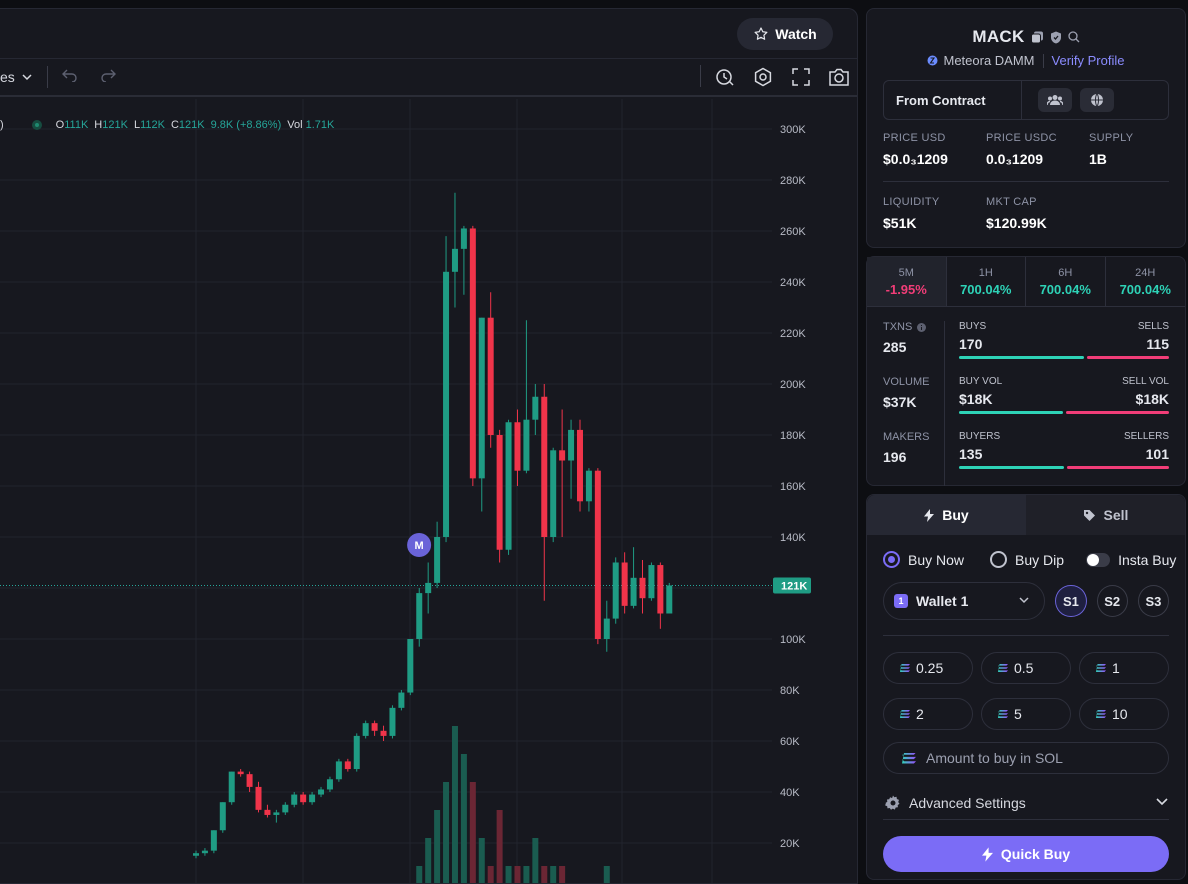 The image size is (1188, 884). Describe the element at coordinates (108, 77) in the screenshot. I see `redo-icon` at that location.